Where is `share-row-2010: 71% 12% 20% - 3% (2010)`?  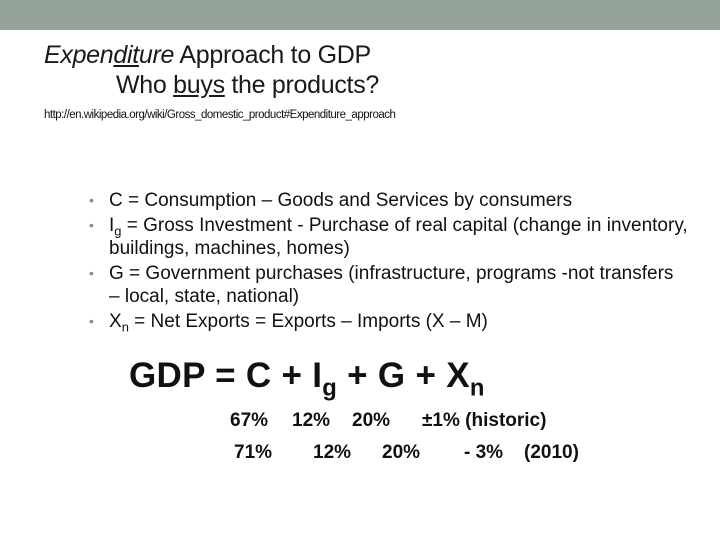
share-row-2010: 71% 12% 20% - 3% (2010) is located at coordinates (360, 457).